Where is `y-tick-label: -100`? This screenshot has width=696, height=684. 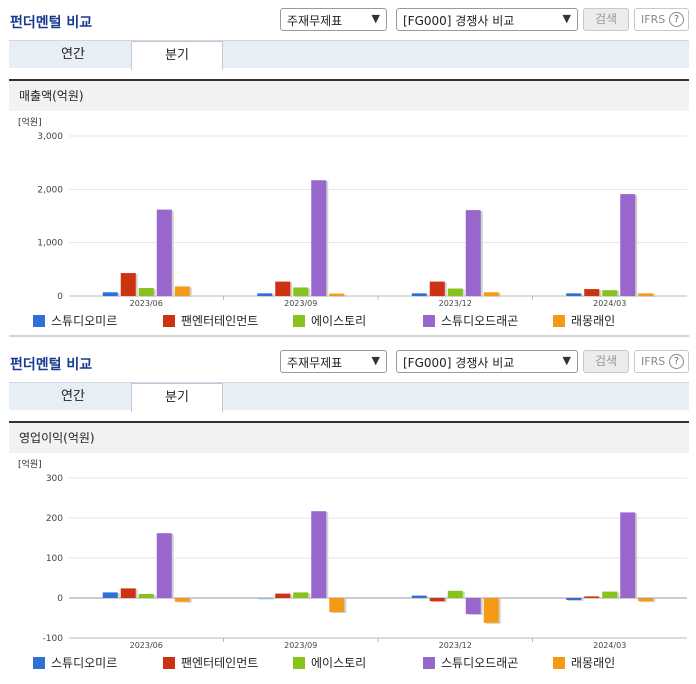 y-tick-label: -100 is located at coordinates (53, 639).